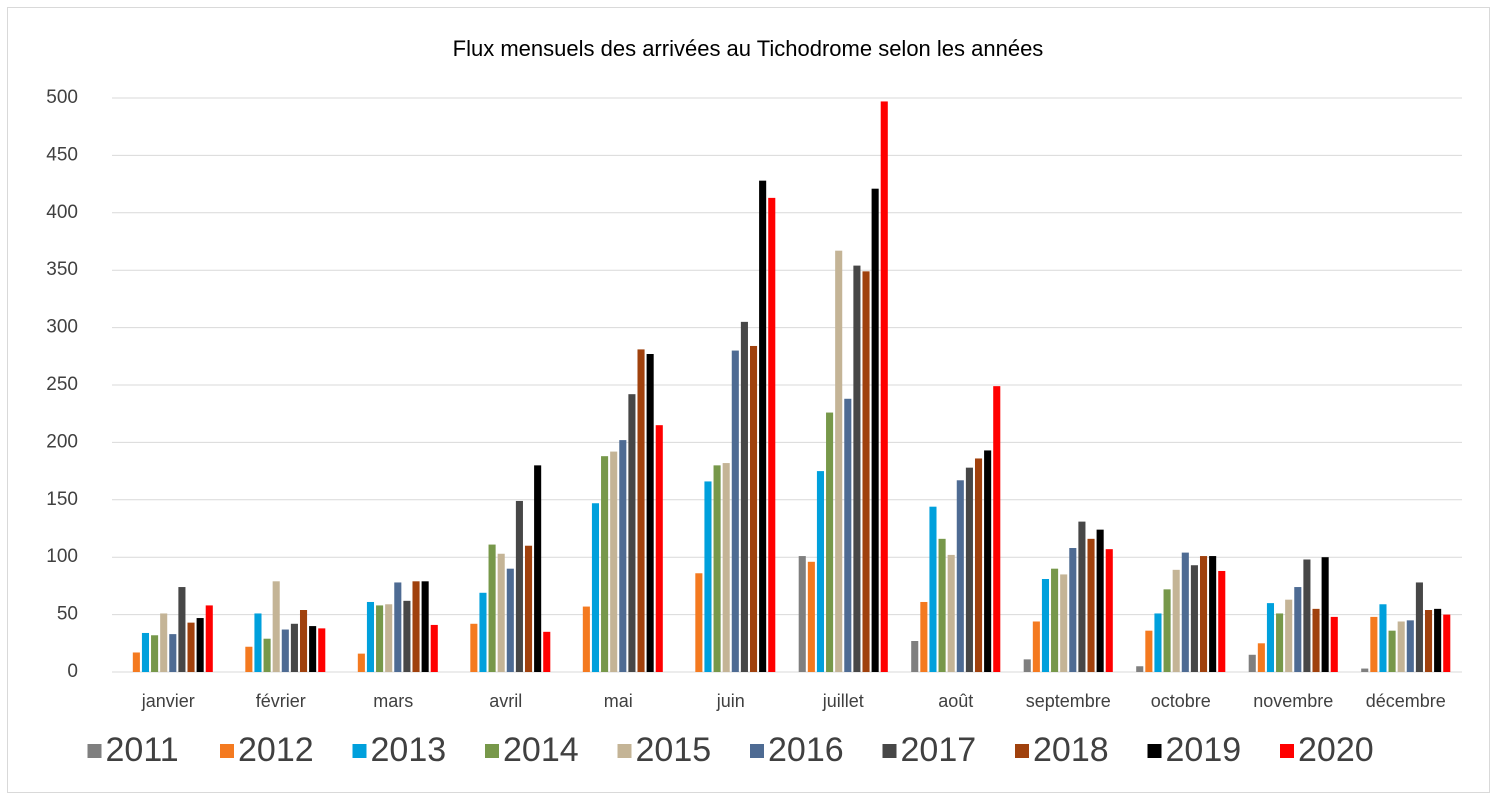 The width and height of the screenshot is (1497, 800). I want to click on x-tick-label: octobre, so click(1181, 701).